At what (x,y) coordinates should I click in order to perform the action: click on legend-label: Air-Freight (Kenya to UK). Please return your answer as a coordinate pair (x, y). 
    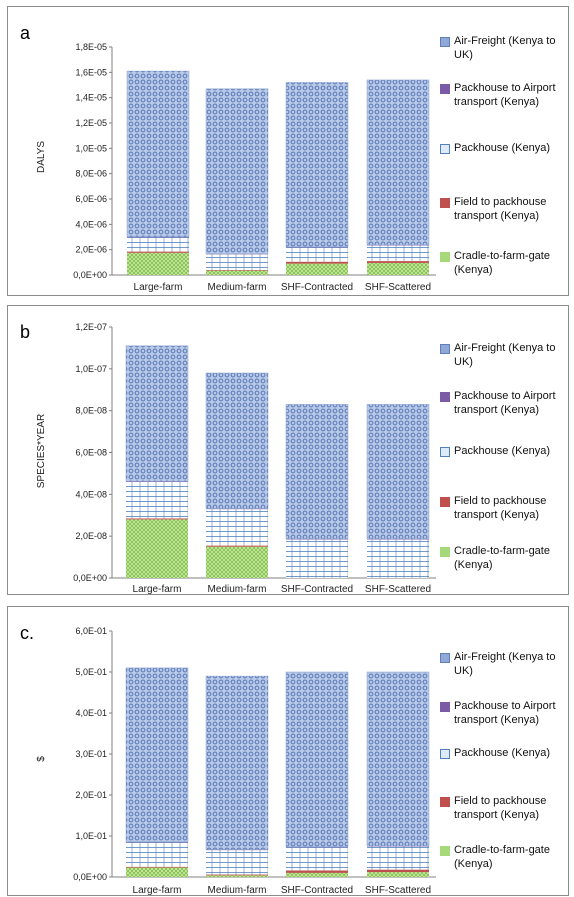
    Looking at the image, I should click on (505, 664).